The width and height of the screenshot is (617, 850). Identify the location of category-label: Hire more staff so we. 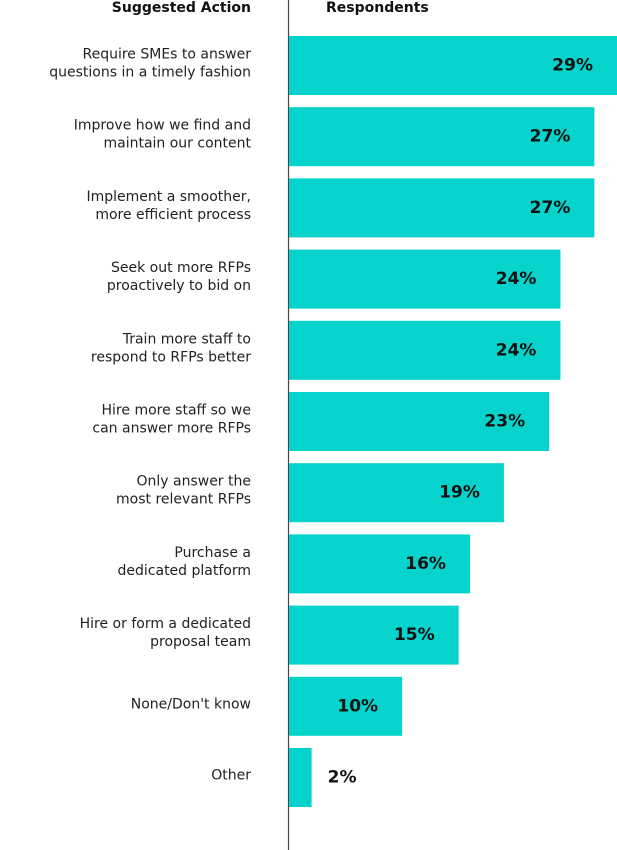
(176, 411).